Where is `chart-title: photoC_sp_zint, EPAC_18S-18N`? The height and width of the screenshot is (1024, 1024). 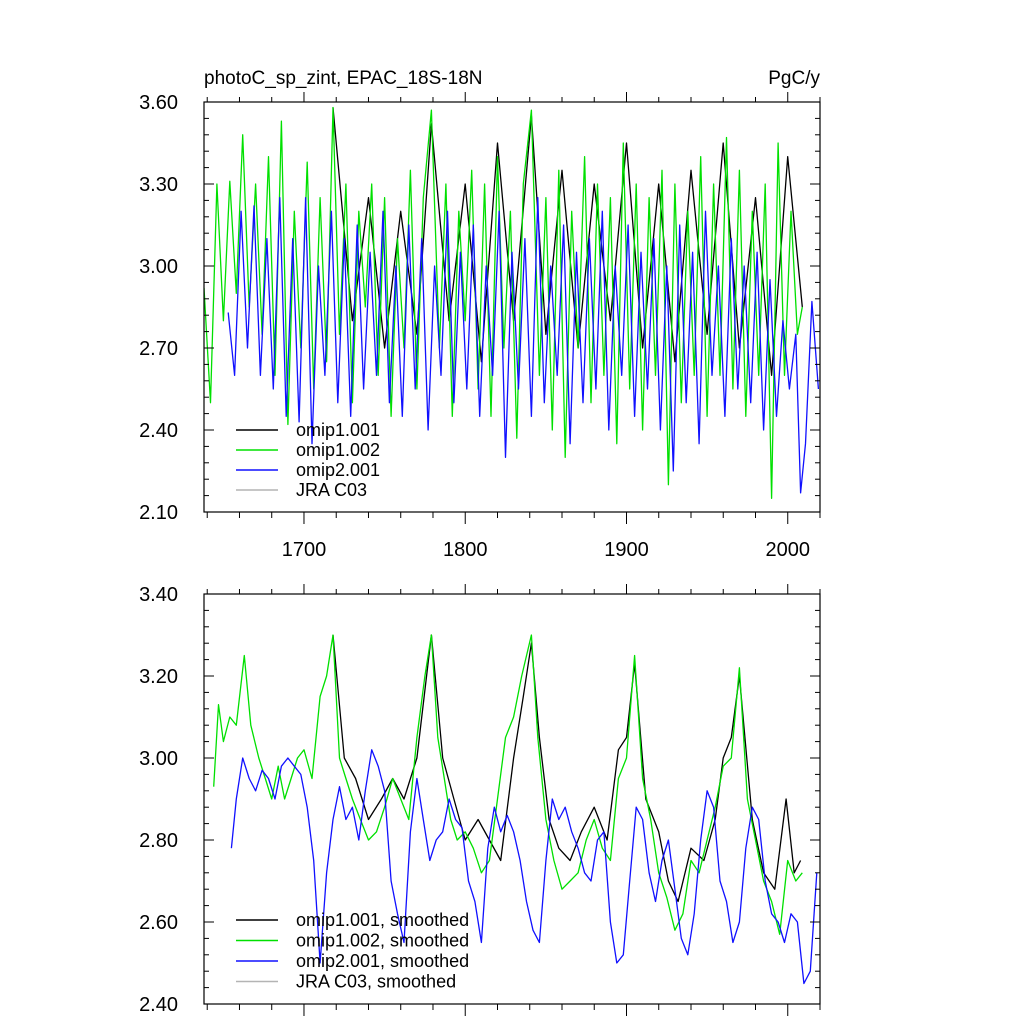
chart-title: photoC_sp_zint, EPAC_18S-18N is located at coordinates (343, 78).